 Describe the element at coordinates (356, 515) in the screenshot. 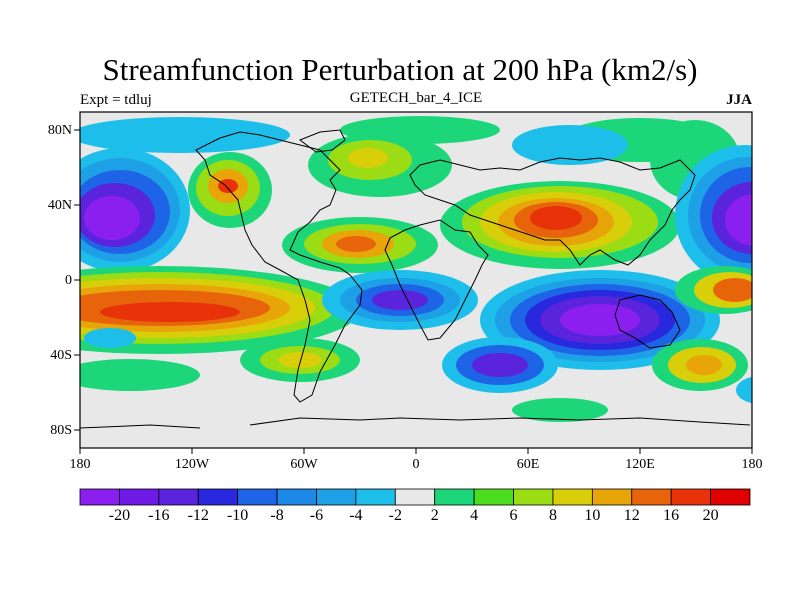

I see `colorbar-label: -4` at that location.